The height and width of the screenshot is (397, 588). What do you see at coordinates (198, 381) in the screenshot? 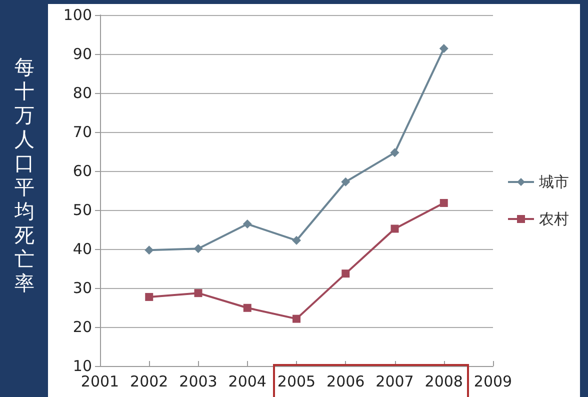
I see `x-tick-label: 2003` at bounding box center [198, 381].